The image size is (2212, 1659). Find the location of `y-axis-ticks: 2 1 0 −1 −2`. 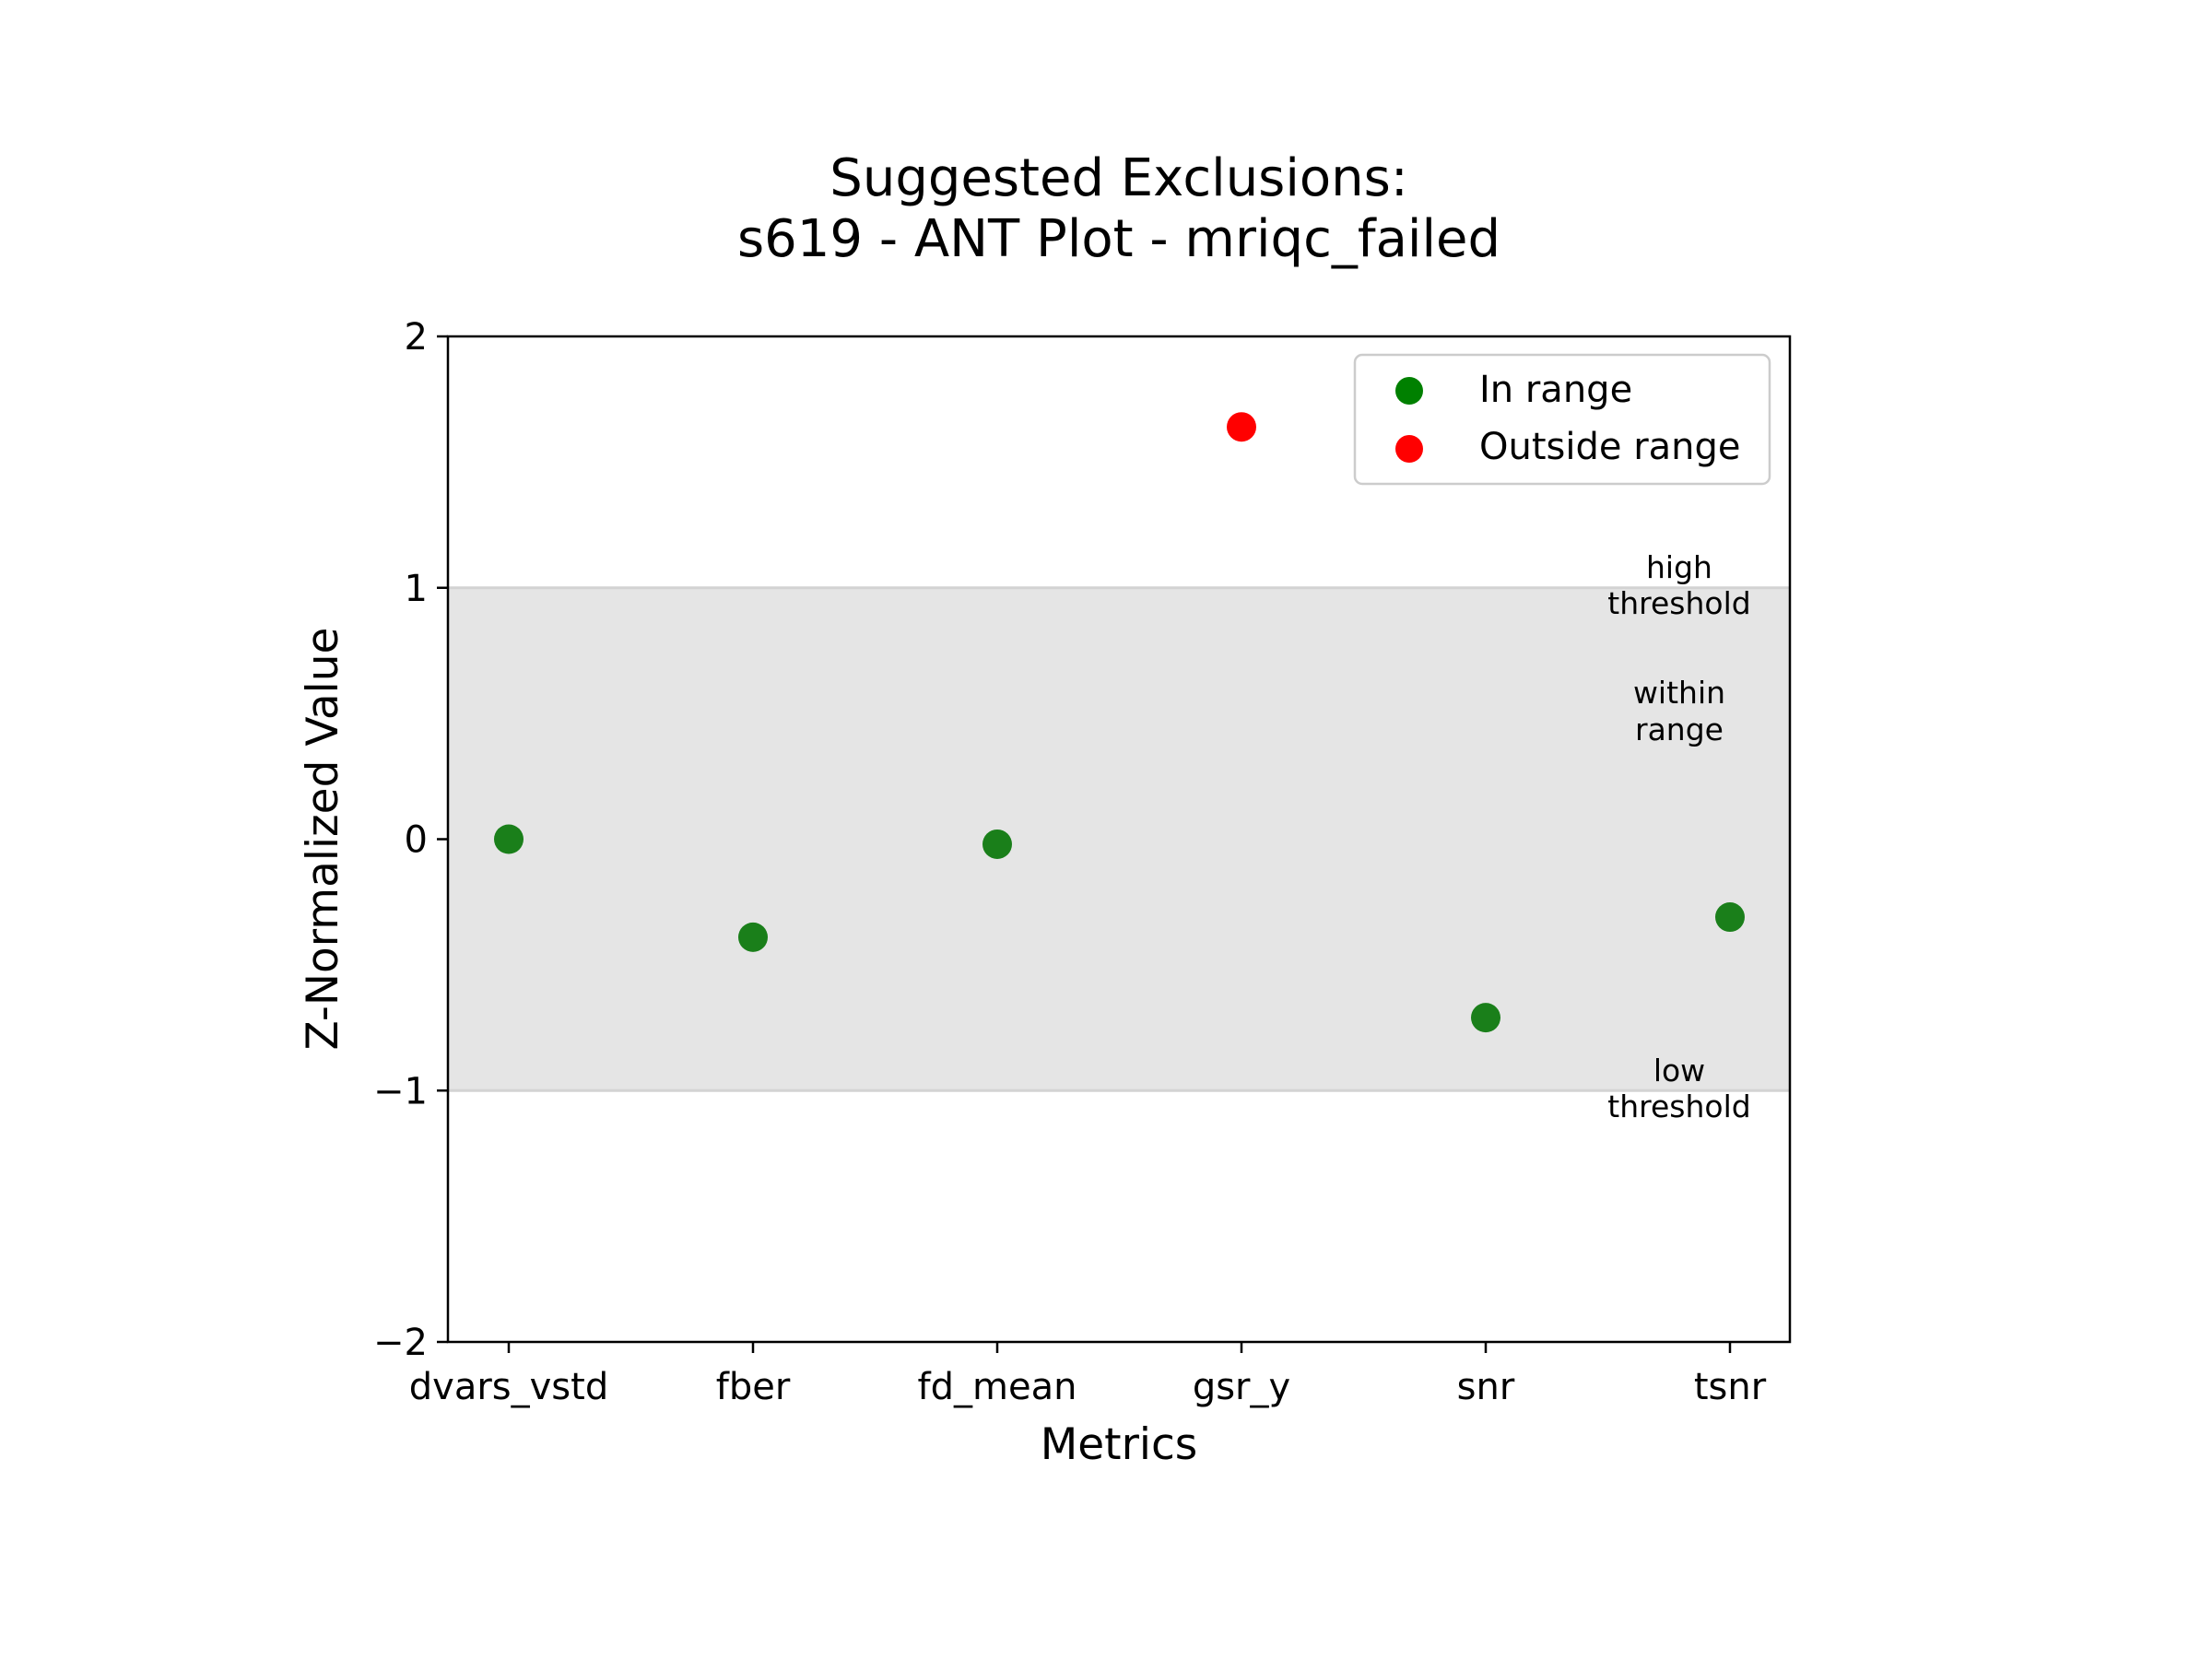

y-axis-ticks: 2 1 0 −1 −2 is located at coordinates (410, 840).